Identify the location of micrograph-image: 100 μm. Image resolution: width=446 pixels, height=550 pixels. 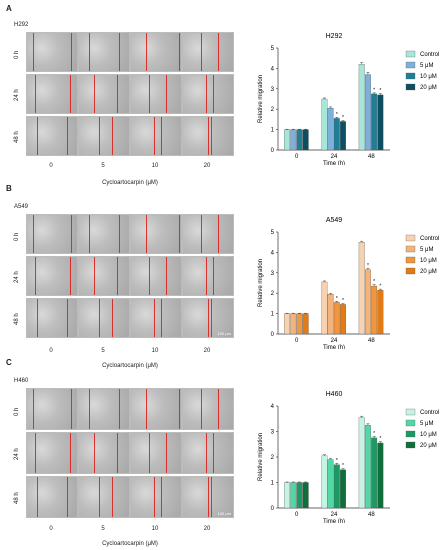
(208, 318).